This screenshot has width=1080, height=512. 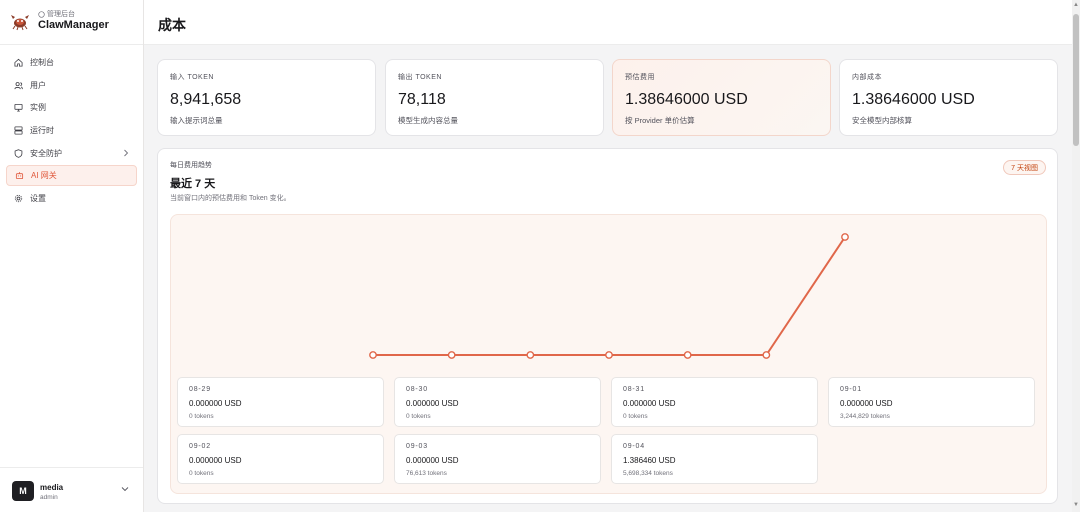 What do you see at coordinates (41, 14) in the screenshot?
I see `palette-icon` at bounding box center [41, 14].